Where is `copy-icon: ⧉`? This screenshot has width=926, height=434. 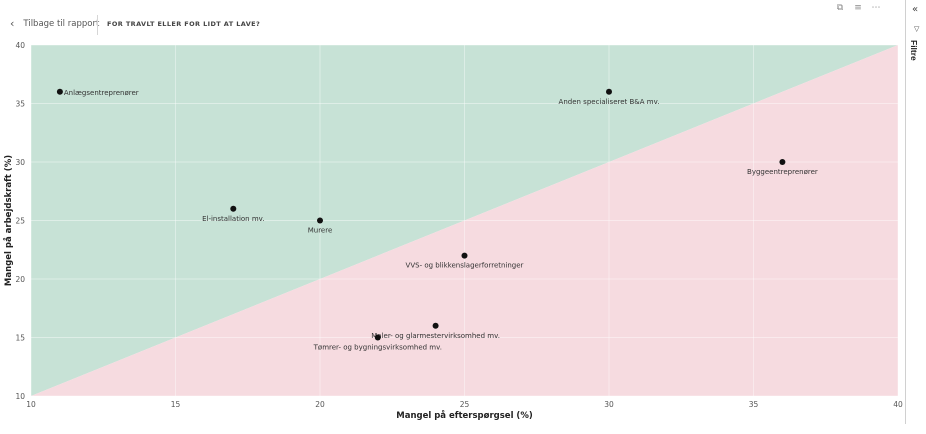 copy-icon: ⧉ is located at coordinates (840, 8).